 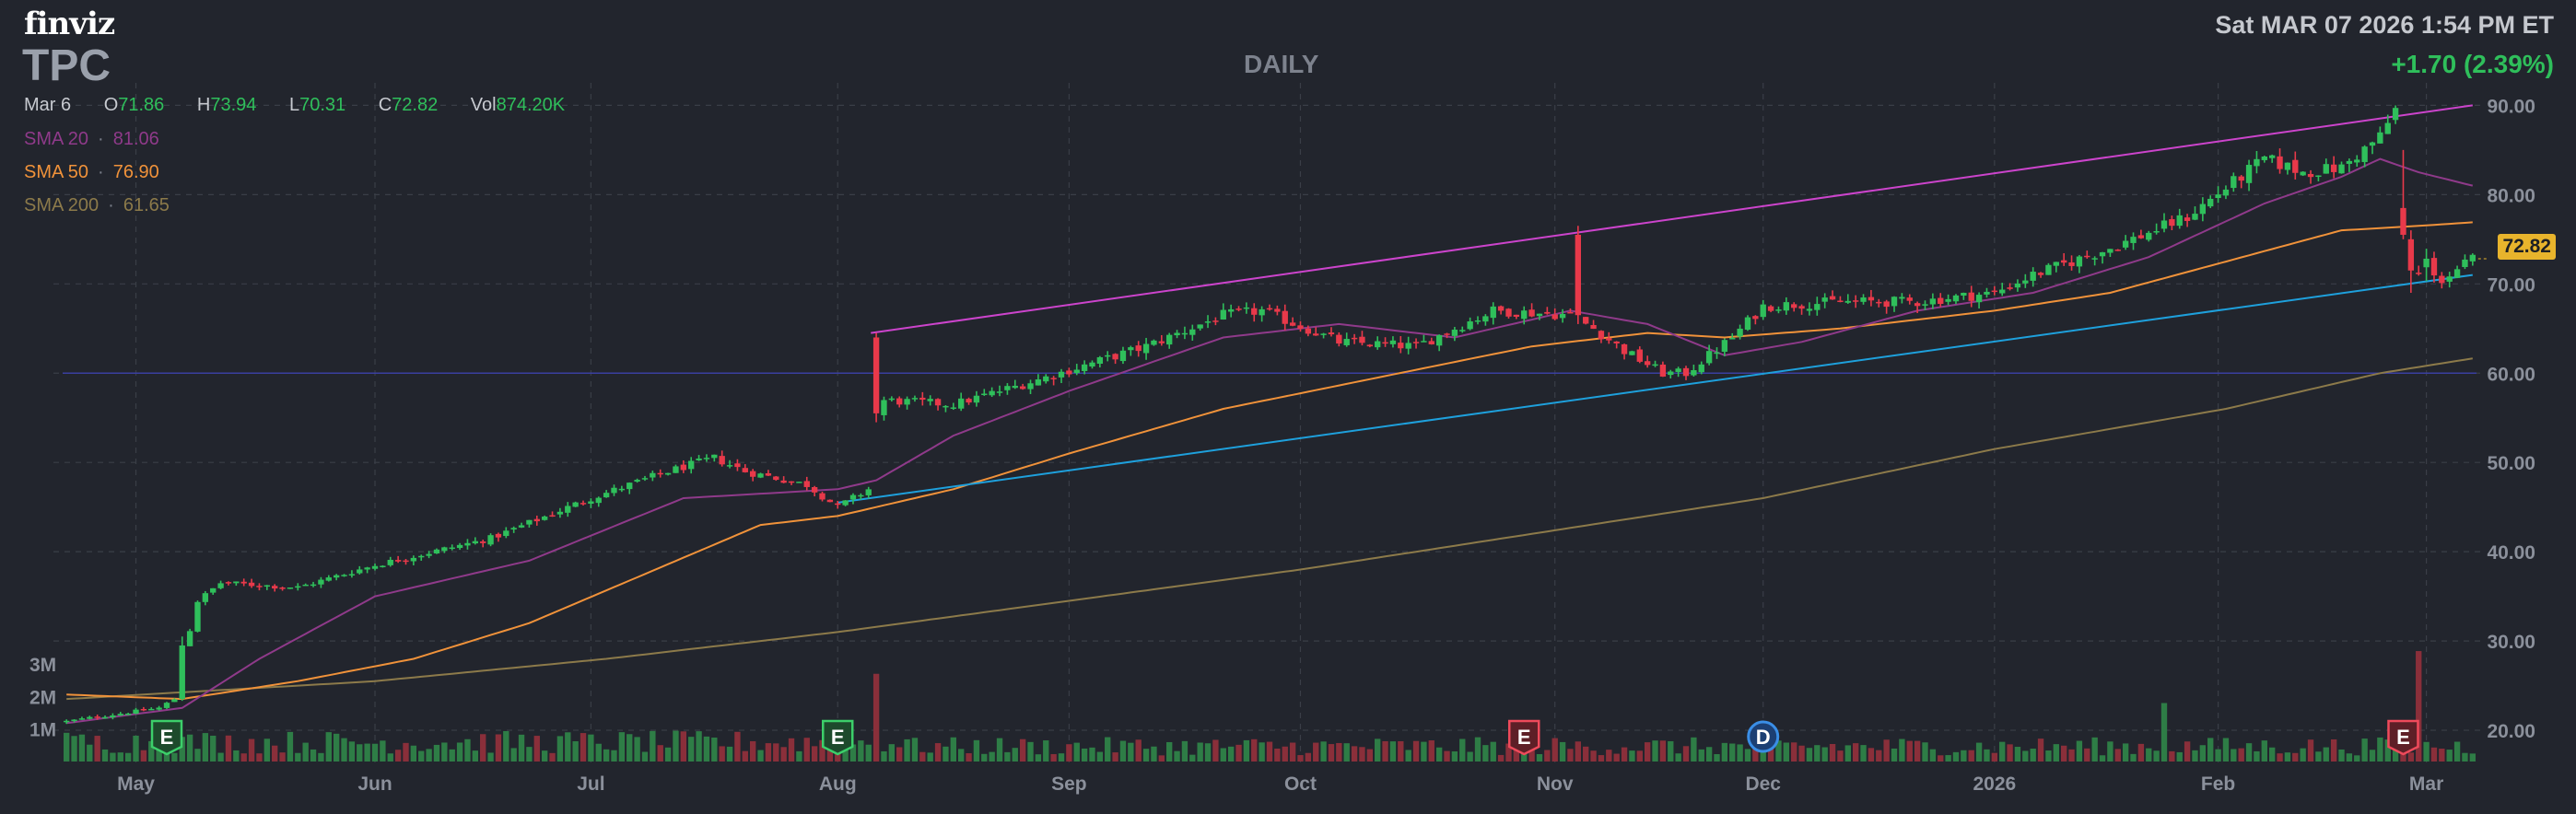 What do you see at coordinates (97, 205) in the screenshot?
I see `sma200-legend: SMA 200 · 61.65` at bounding box center [97, 205].